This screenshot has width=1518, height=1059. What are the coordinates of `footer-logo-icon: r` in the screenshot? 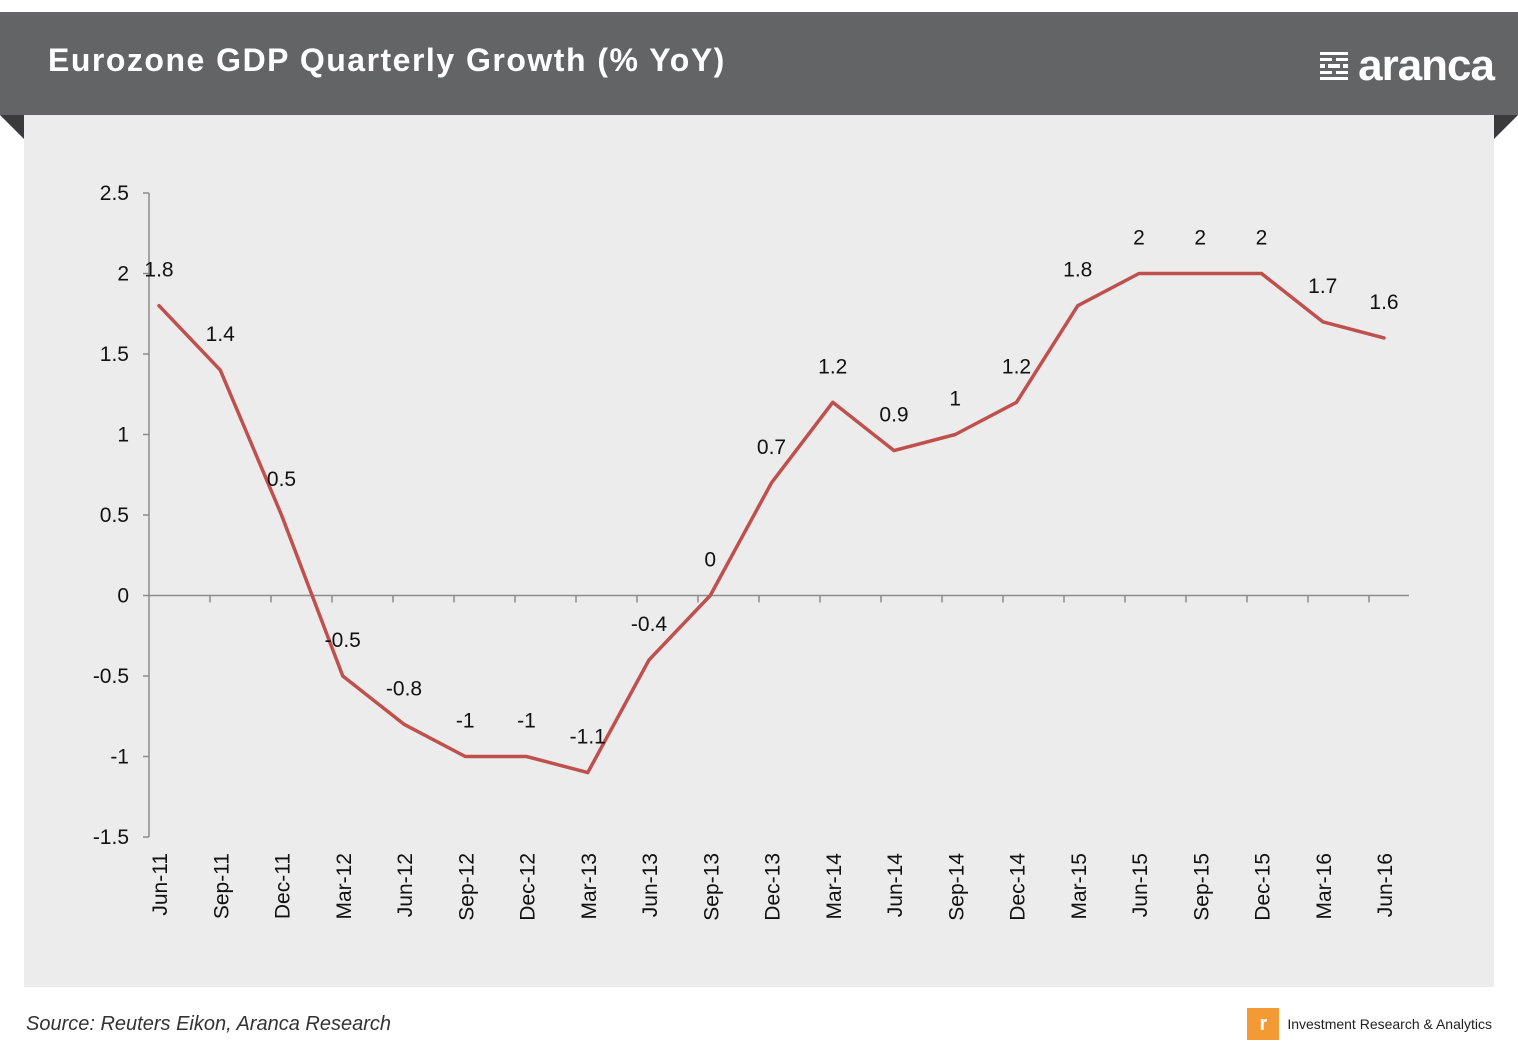 It's located at (1263, 1024).